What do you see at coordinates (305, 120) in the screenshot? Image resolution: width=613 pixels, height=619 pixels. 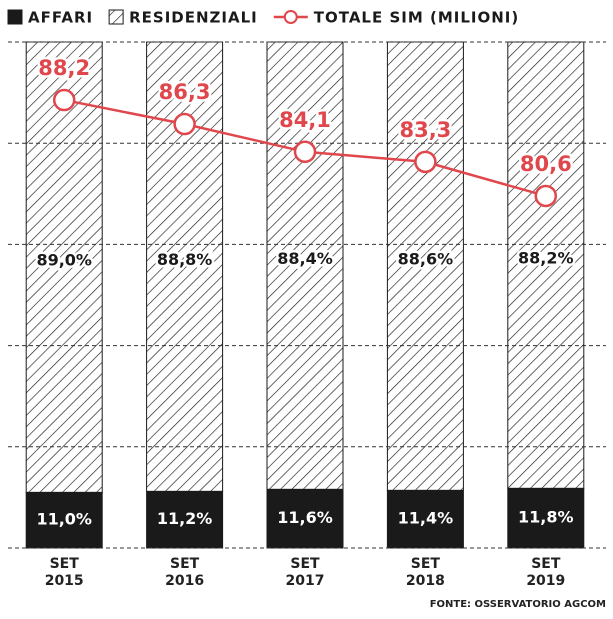 I see `line-label: 84,1` at bounding box center [305, 120].